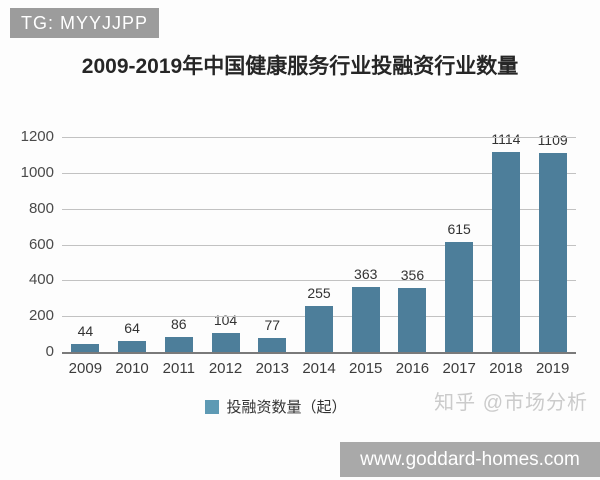 This screenshot has width=600, height=480. What do you see at coordinates (319, 368) in the screenshot?
I see `x-tick-label-2014: 2014` at bounding box center [319, 368].